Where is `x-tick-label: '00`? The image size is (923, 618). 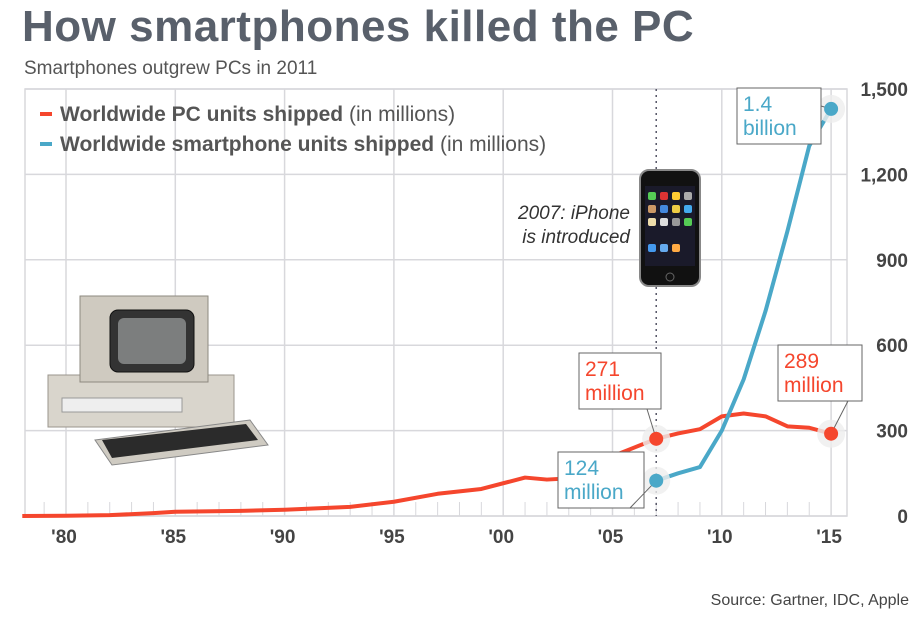
x-tick-label: '00 is located at coordinates (501, 537).